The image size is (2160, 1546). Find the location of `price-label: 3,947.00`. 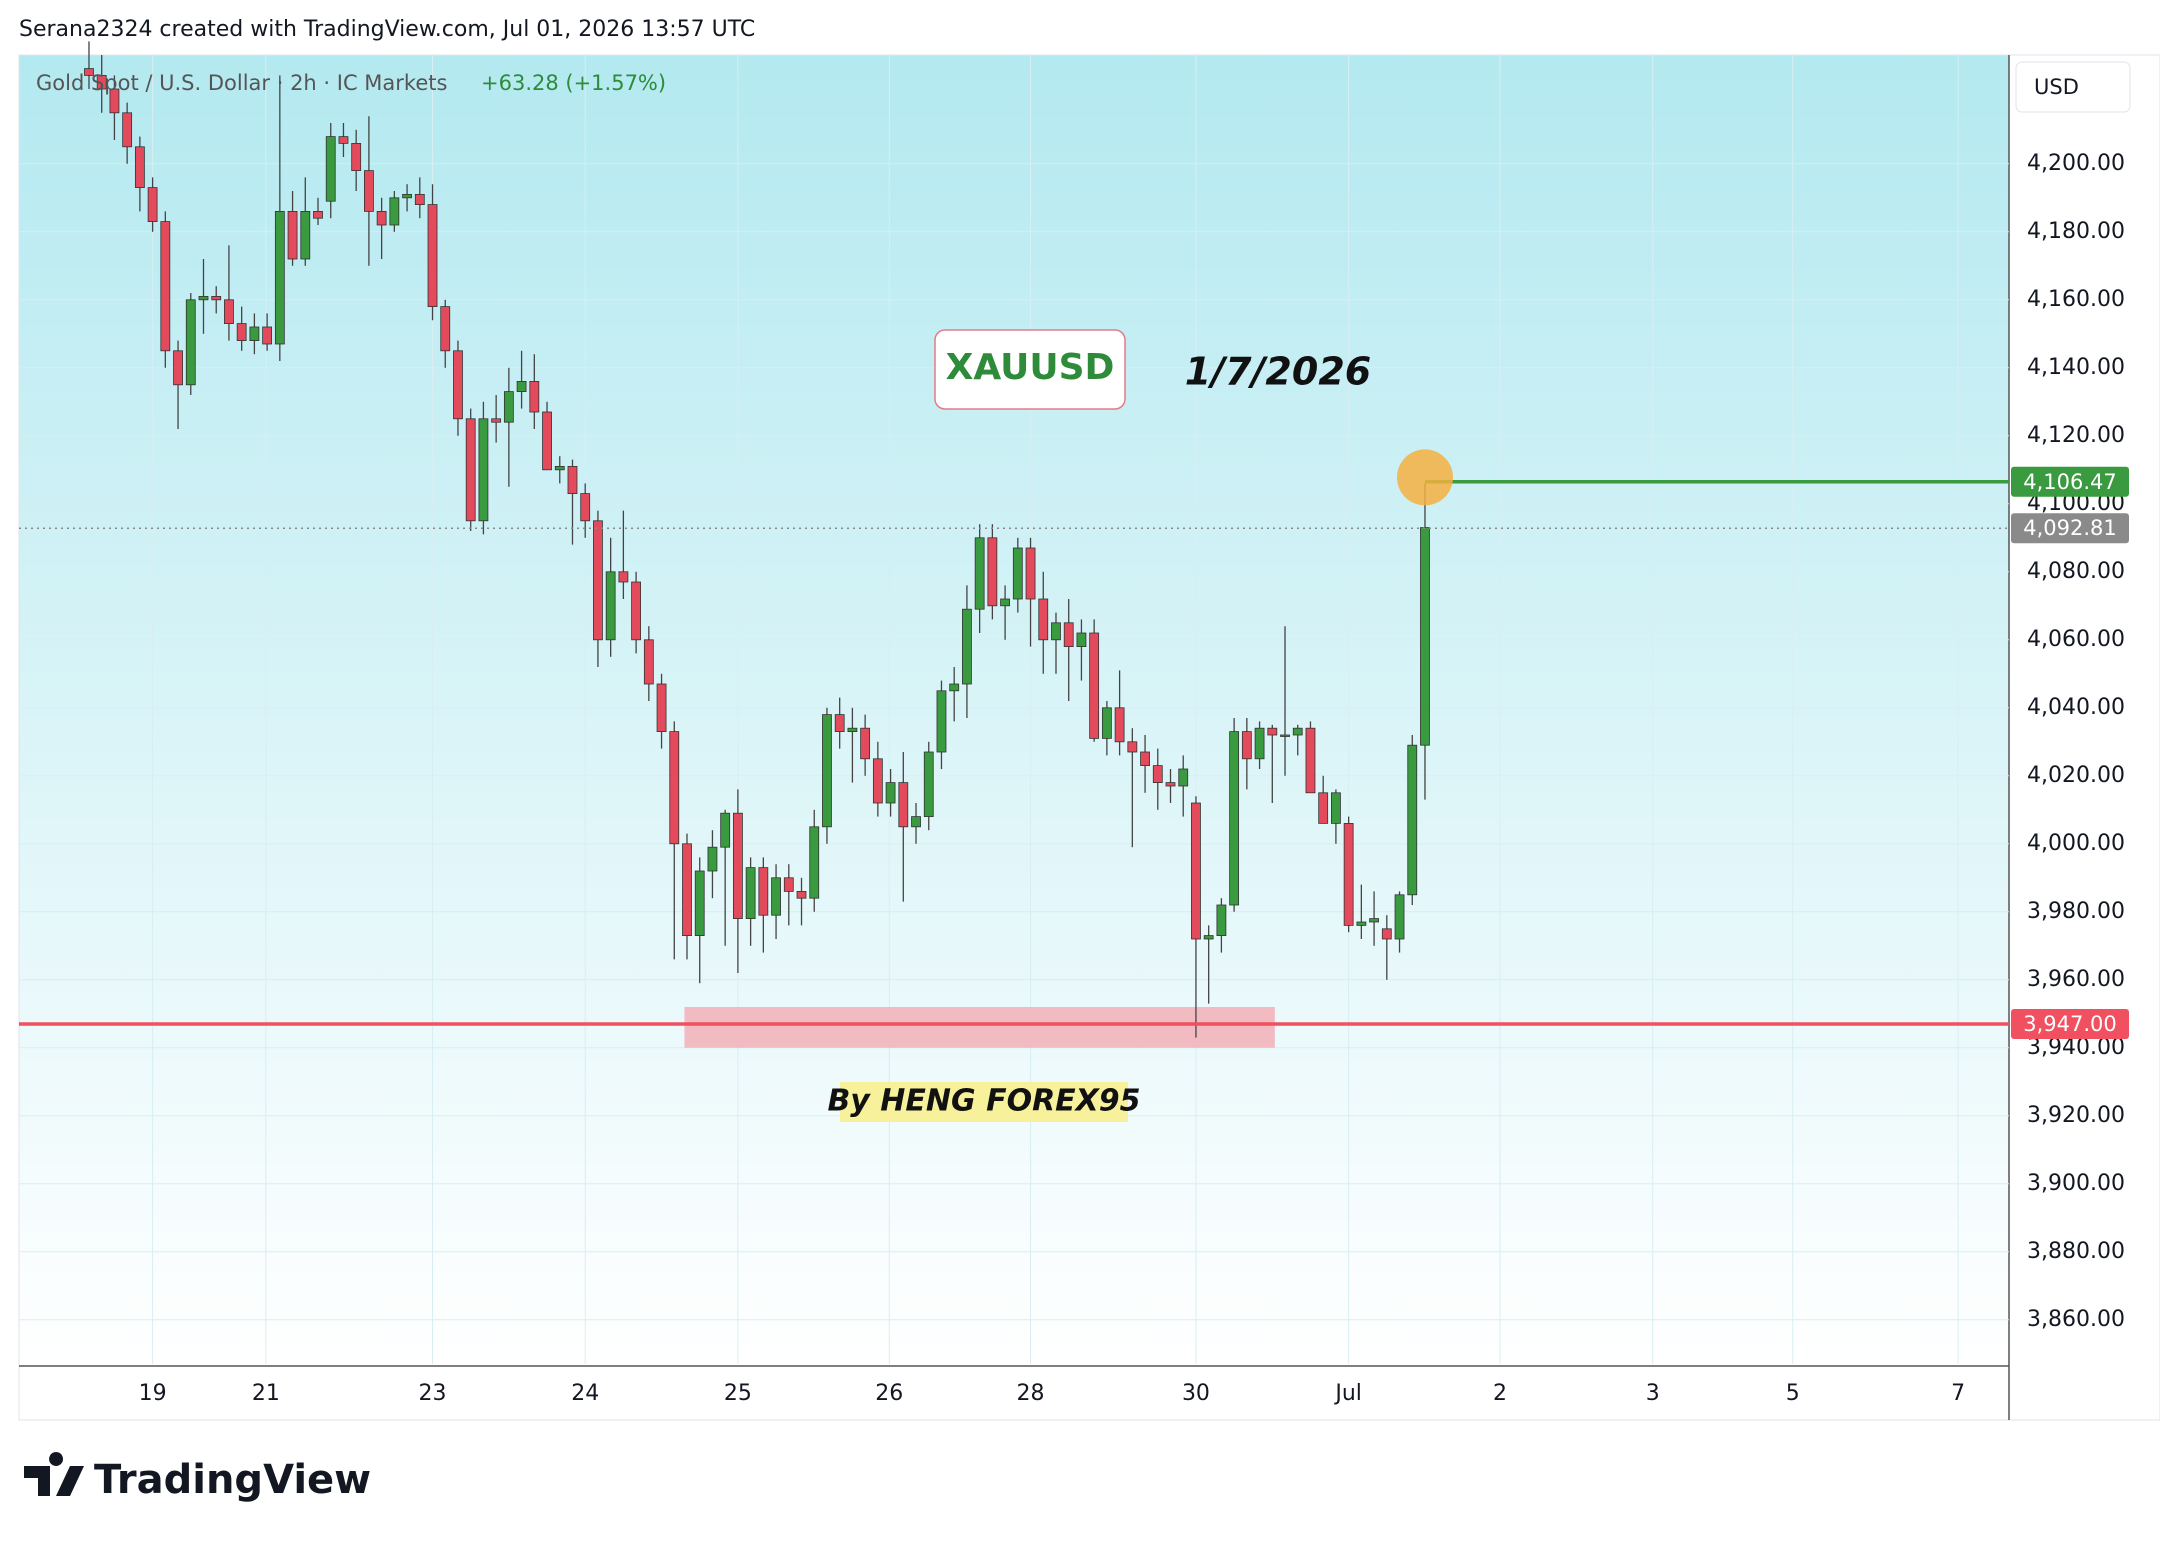

price-label: 3,947.00 is located at coordinates (2070, 1024).